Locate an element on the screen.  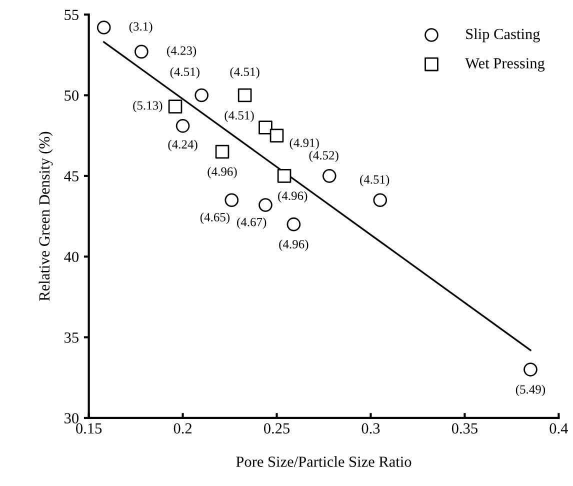
y-tick-label: 45 is located at coordinates (71, 176).